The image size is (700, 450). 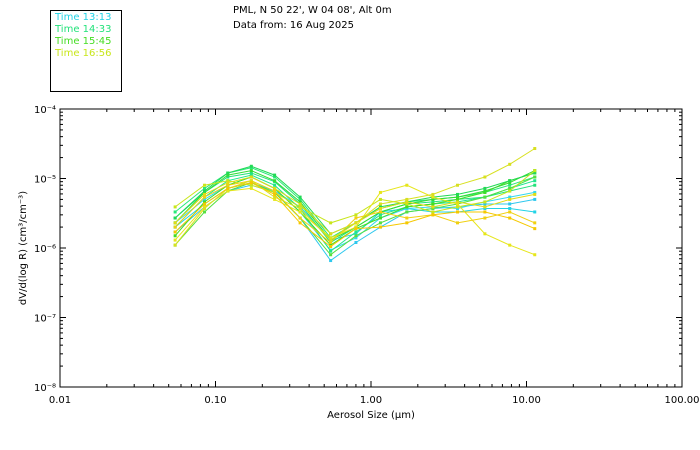 I want to click on series-line, so click(x=354, y=220).